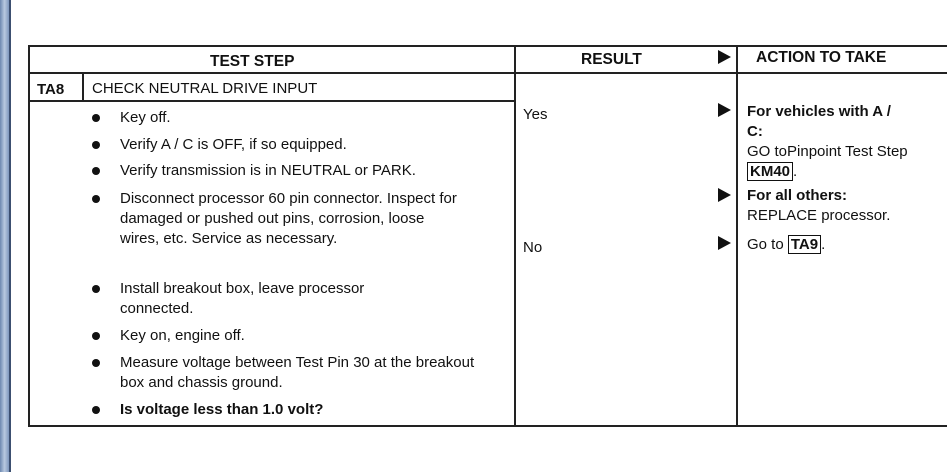 The height and width of the screenshot is (472, 949). What do you see at coordinates (182, 335) in the screenshot?
I see `step-item: Key on, engine off.` at bounding box center [182, 335].